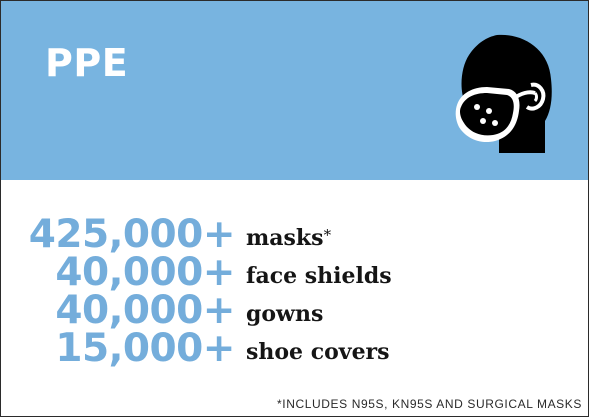 The image size is (589, 417). I want to click on list-item: 40,000+ gowns, so click(294, 311).